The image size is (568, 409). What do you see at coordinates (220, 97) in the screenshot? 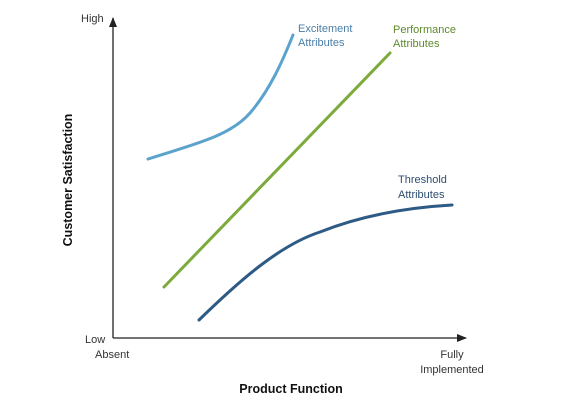
I see `excitement-curve` at bounding box center [220, 97].